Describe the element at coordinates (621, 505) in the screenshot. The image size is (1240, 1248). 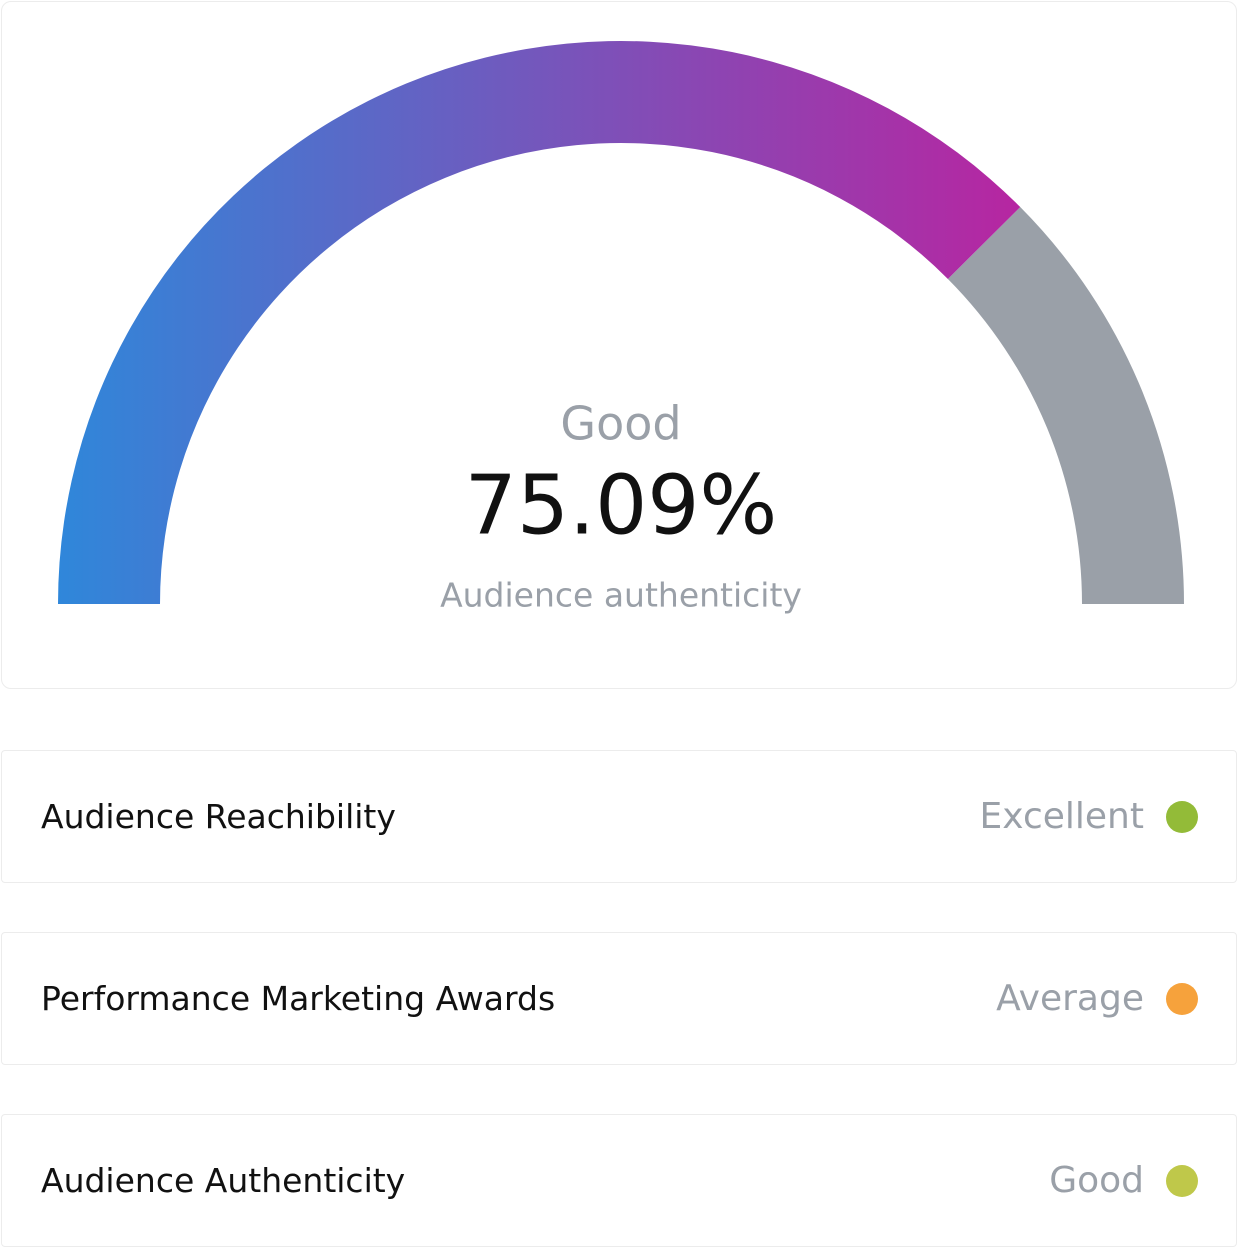
I see `gauge-value: 75.09%` at that location.